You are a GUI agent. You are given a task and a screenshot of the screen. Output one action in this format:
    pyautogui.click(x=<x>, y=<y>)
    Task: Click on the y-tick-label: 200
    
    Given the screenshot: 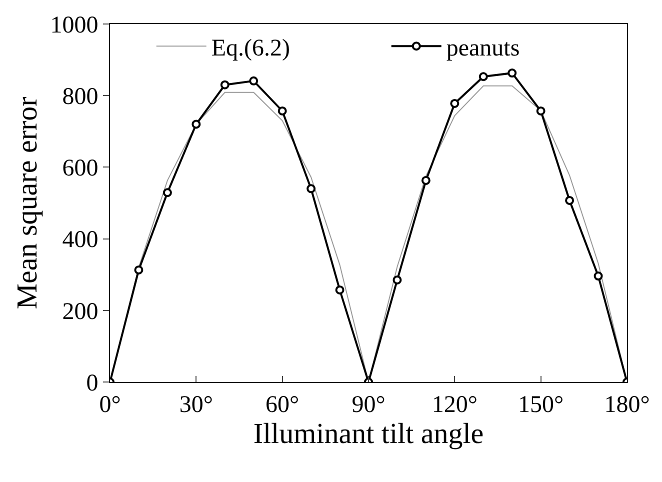 What is the action you would take?
    pyautogui.click(x=80, y=311)
    